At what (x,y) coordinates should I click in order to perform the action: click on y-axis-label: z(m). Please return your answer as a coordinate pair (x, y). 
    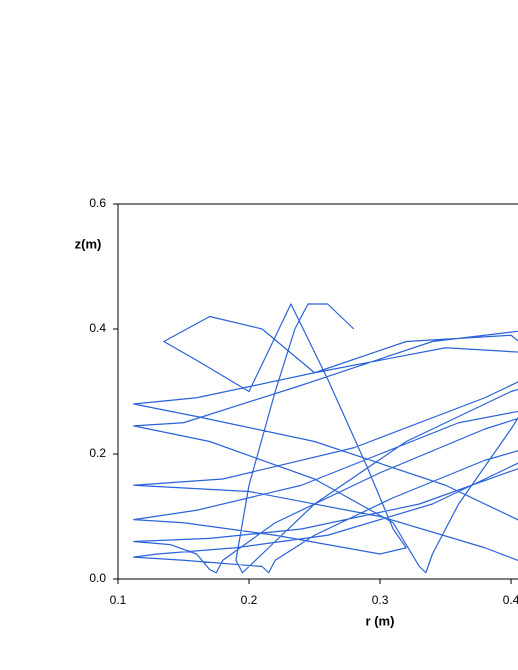
    Looking at the image, I should click on (88, 243).